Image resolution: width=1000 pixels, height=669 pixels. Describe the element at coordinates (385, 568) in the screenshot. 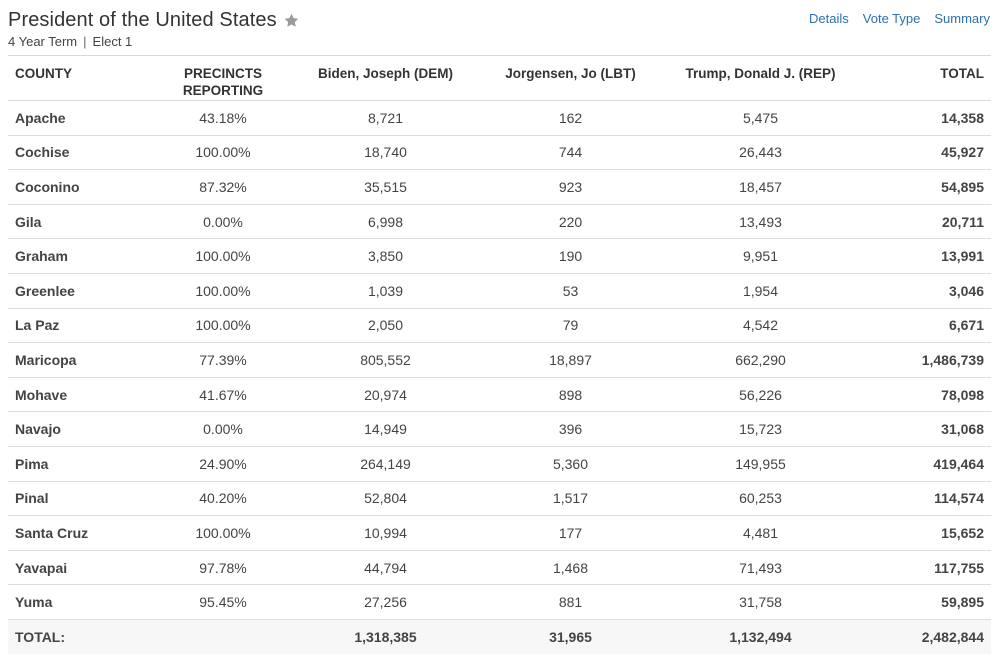

I see `biden-votes-cell: 44,794` at that location.